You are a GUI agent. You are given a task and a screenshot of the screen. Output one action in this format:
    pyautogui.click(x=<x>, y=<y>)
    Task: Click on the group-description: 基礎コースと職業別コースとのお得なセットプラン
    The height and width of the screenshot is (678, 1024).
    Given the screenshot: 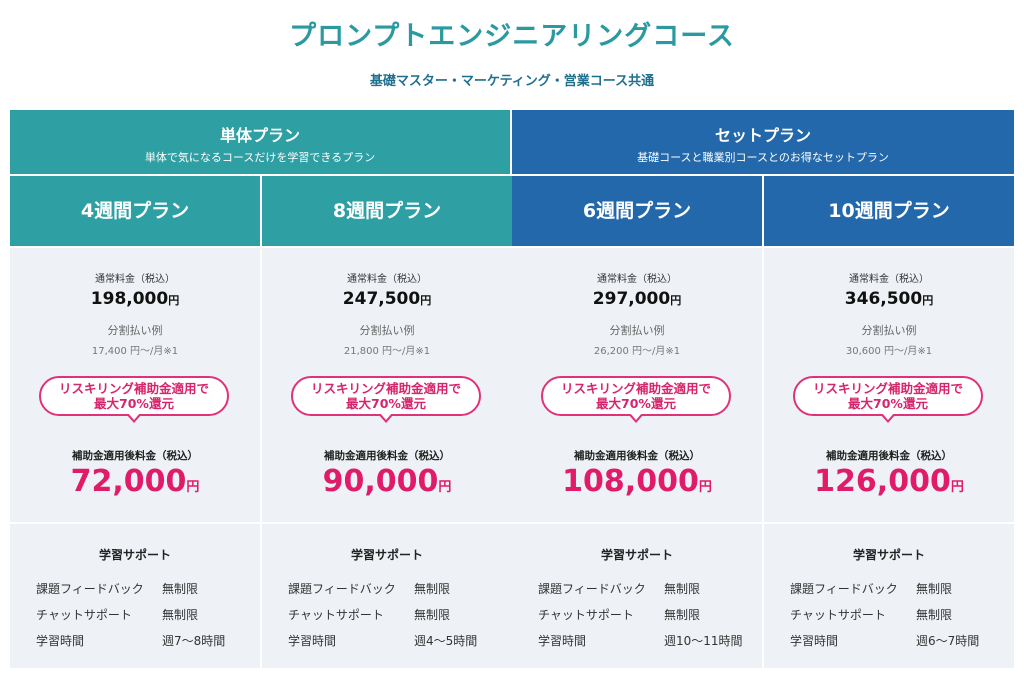 What is the action you would take?
    pyautogui.click(x=763, y=157)
    